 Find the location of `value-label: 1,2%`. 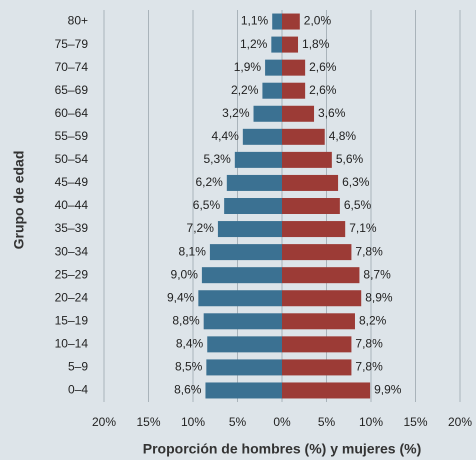

value-label: 1,2% is located at coordinates (254, 44).